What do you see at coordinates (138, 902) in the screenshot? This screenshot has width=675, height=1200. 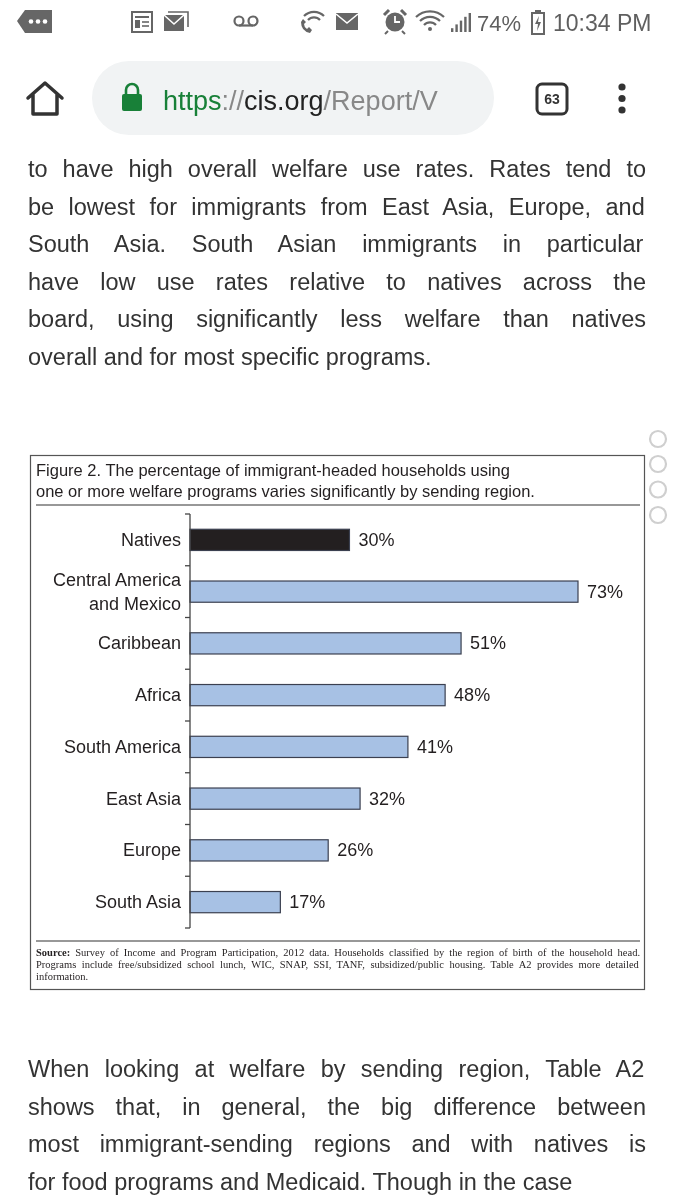 I see `y-tick-label: South Asia` at bounding box center [138, 902].